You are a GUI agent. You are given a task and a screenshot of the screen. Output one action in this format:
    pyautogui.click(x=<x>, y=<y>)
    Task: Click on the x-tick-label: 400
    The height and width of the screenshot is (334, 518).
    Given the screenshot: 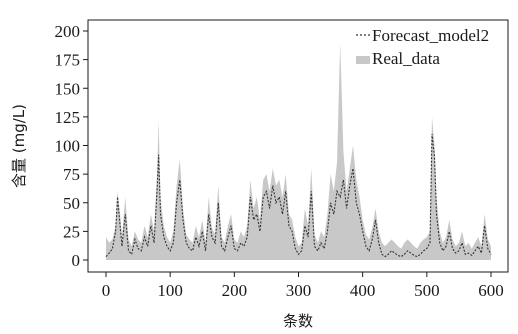 What is the action you would take?
    pyautogui.click(x=363, y=290)
    